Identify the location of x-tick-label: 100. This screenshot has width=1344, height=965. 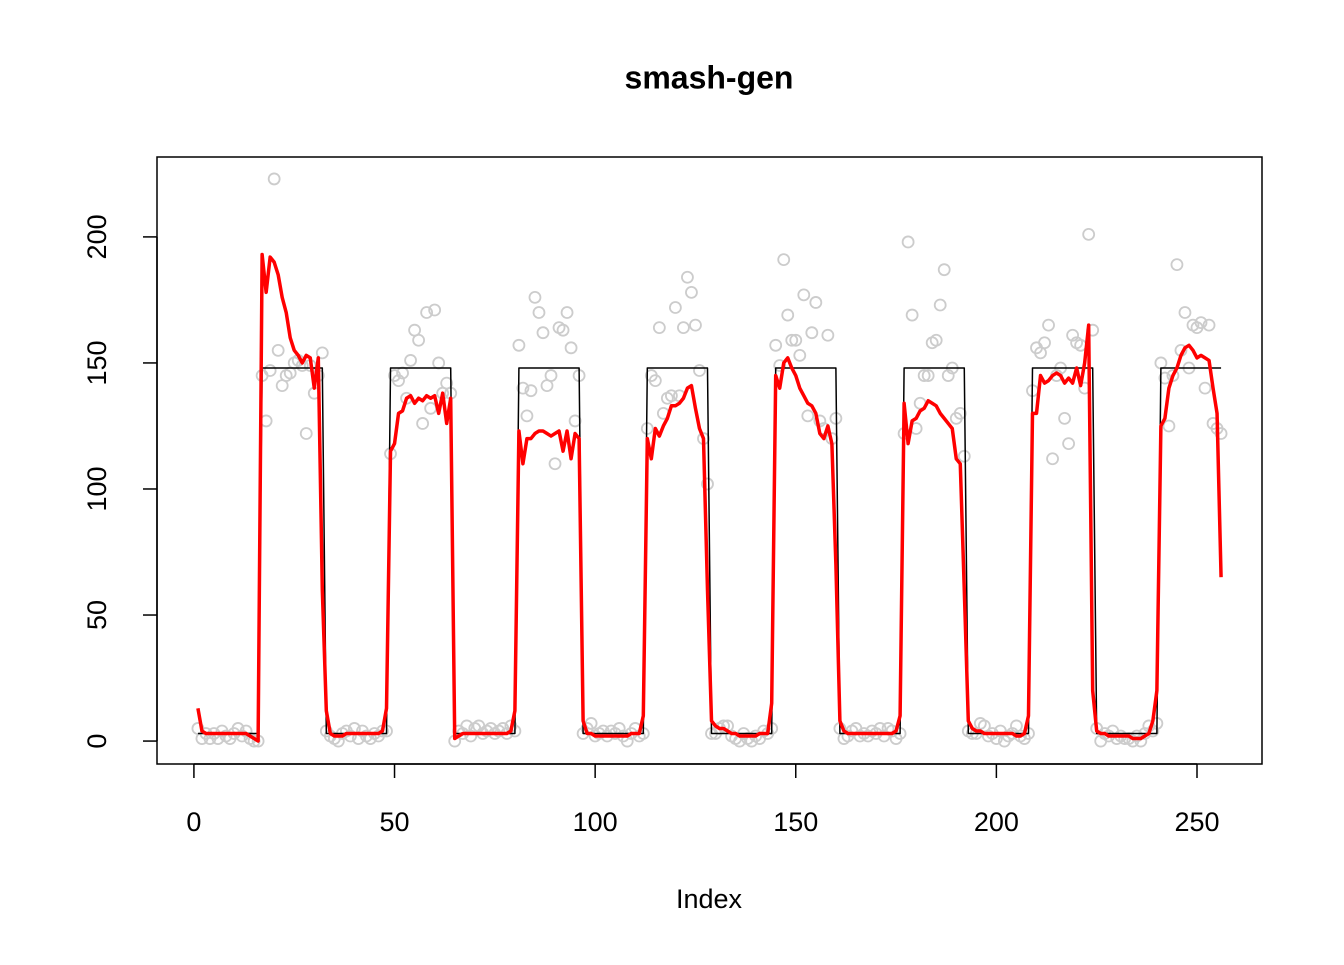
(595, 822).